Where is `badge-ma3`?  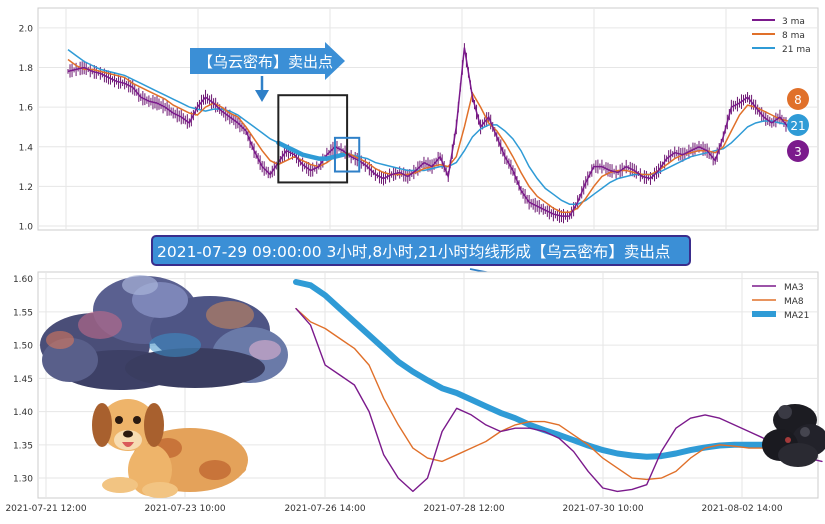
badge-ma3 is located at coordinates (798, 151).